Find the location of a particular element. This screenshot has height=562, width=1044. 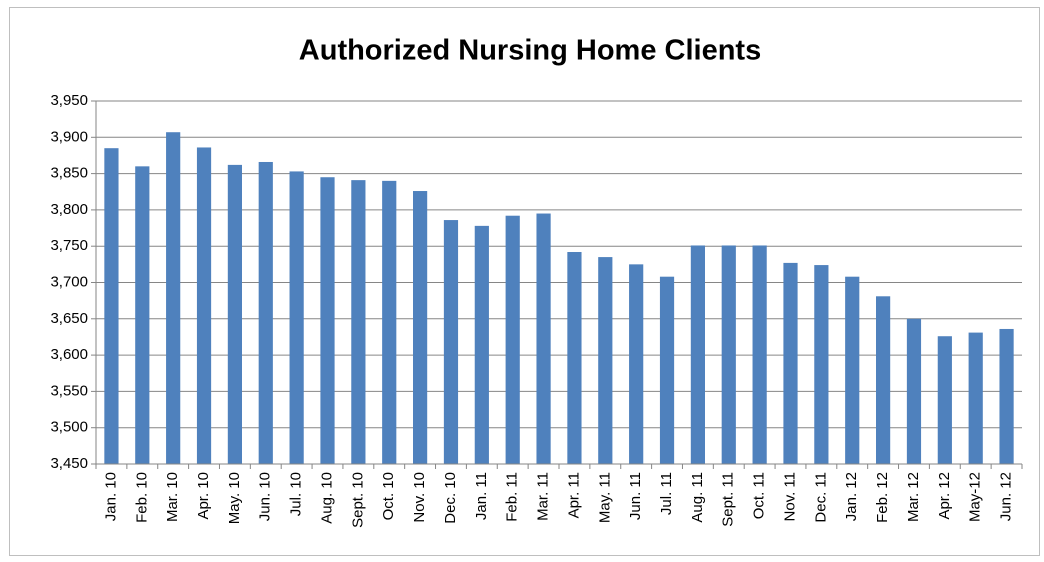

x-tick-label: Oct. 11 is located at coordinates (759, 495).